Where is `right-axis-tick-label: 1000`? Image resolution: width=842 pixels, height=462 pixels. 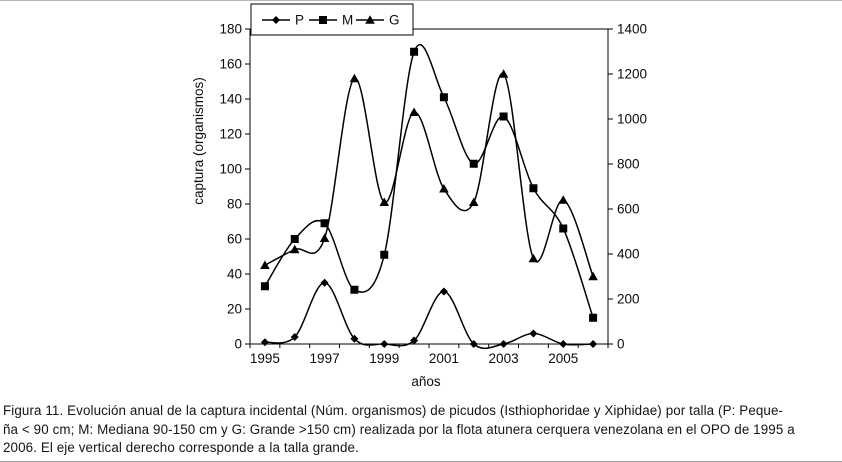
right-axis-tick-label: 1000 is located at coordinates (632, 119).